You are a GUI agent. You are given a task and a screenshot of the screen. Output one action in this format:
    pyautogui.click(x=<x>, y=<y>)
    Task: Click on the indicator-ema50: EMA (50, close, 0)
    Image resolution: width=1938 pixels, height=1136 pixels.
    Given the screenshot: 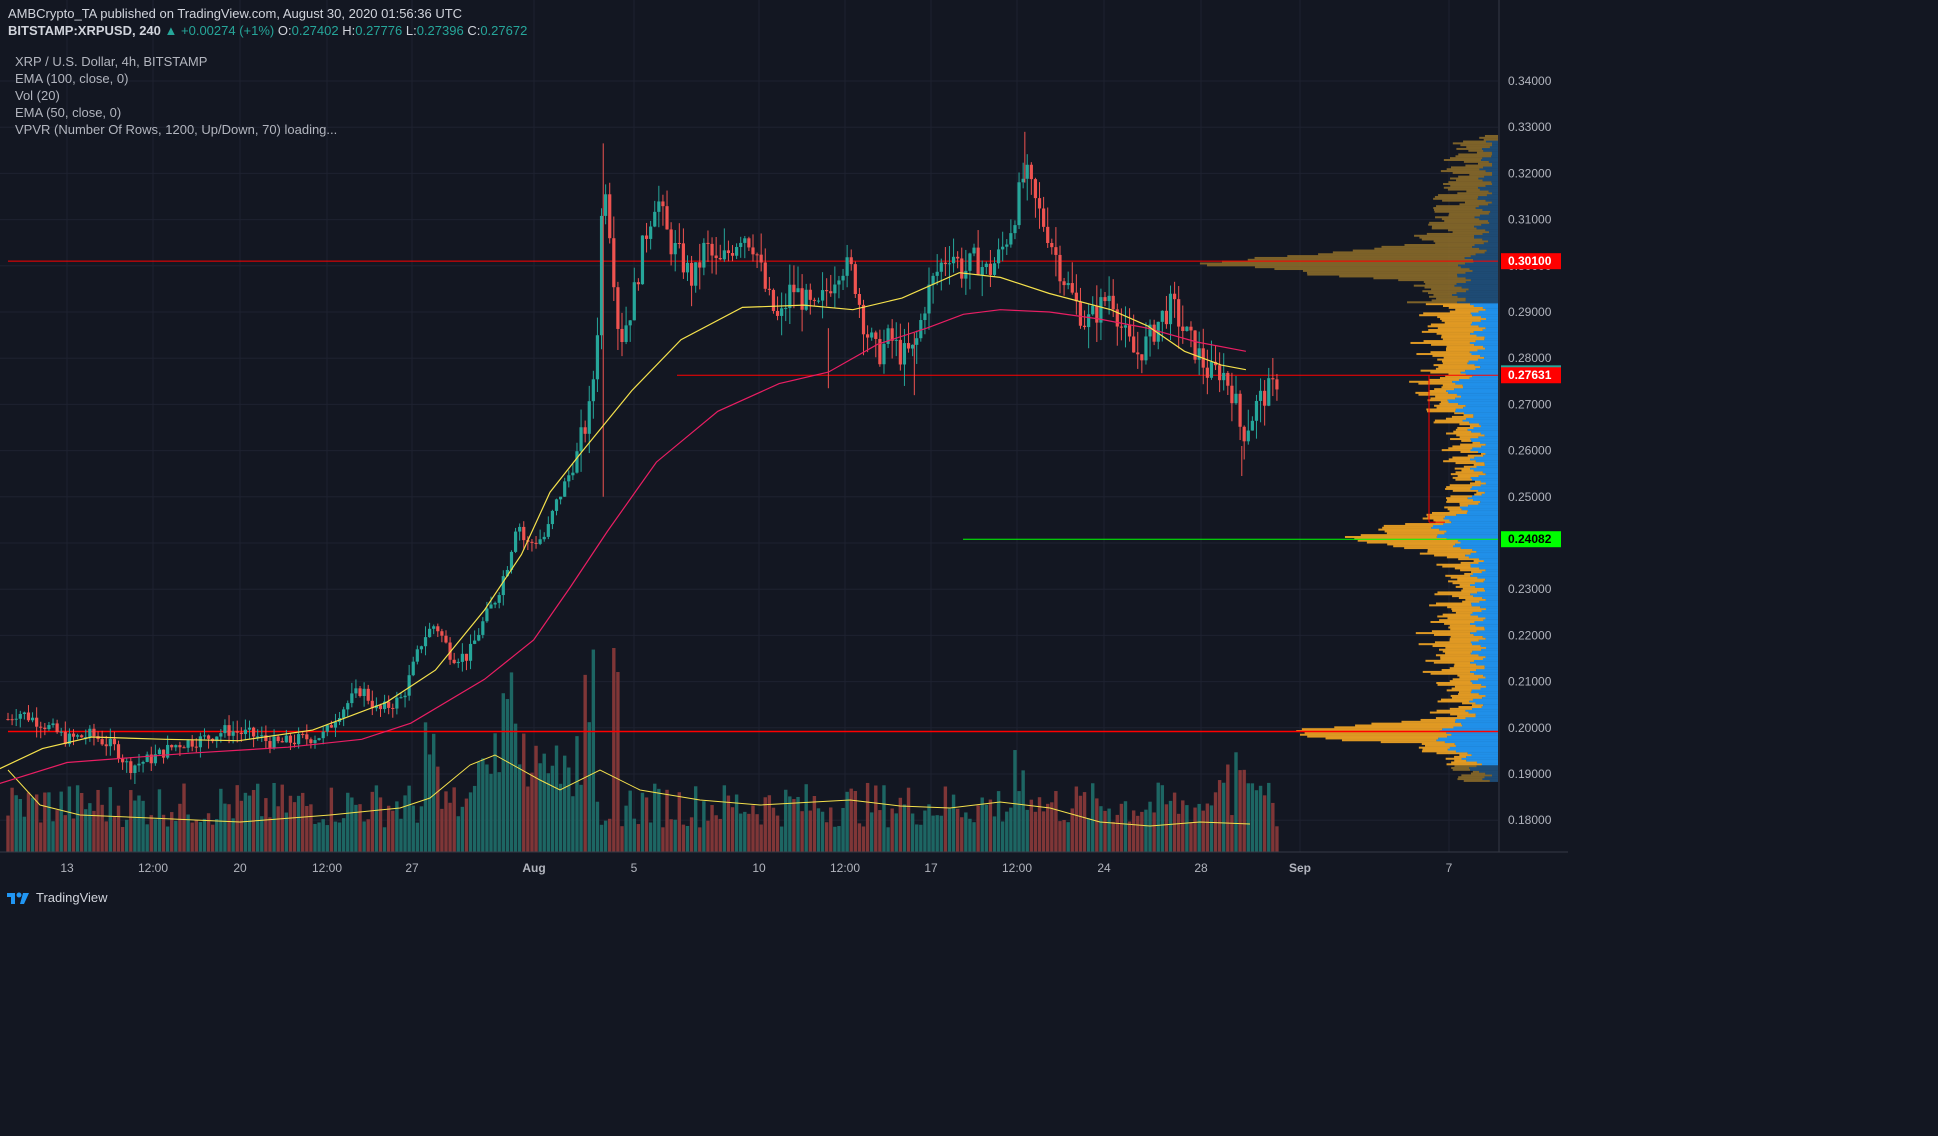 What is the action you would take?
    pyautogui.click(x=68, y=112)
    